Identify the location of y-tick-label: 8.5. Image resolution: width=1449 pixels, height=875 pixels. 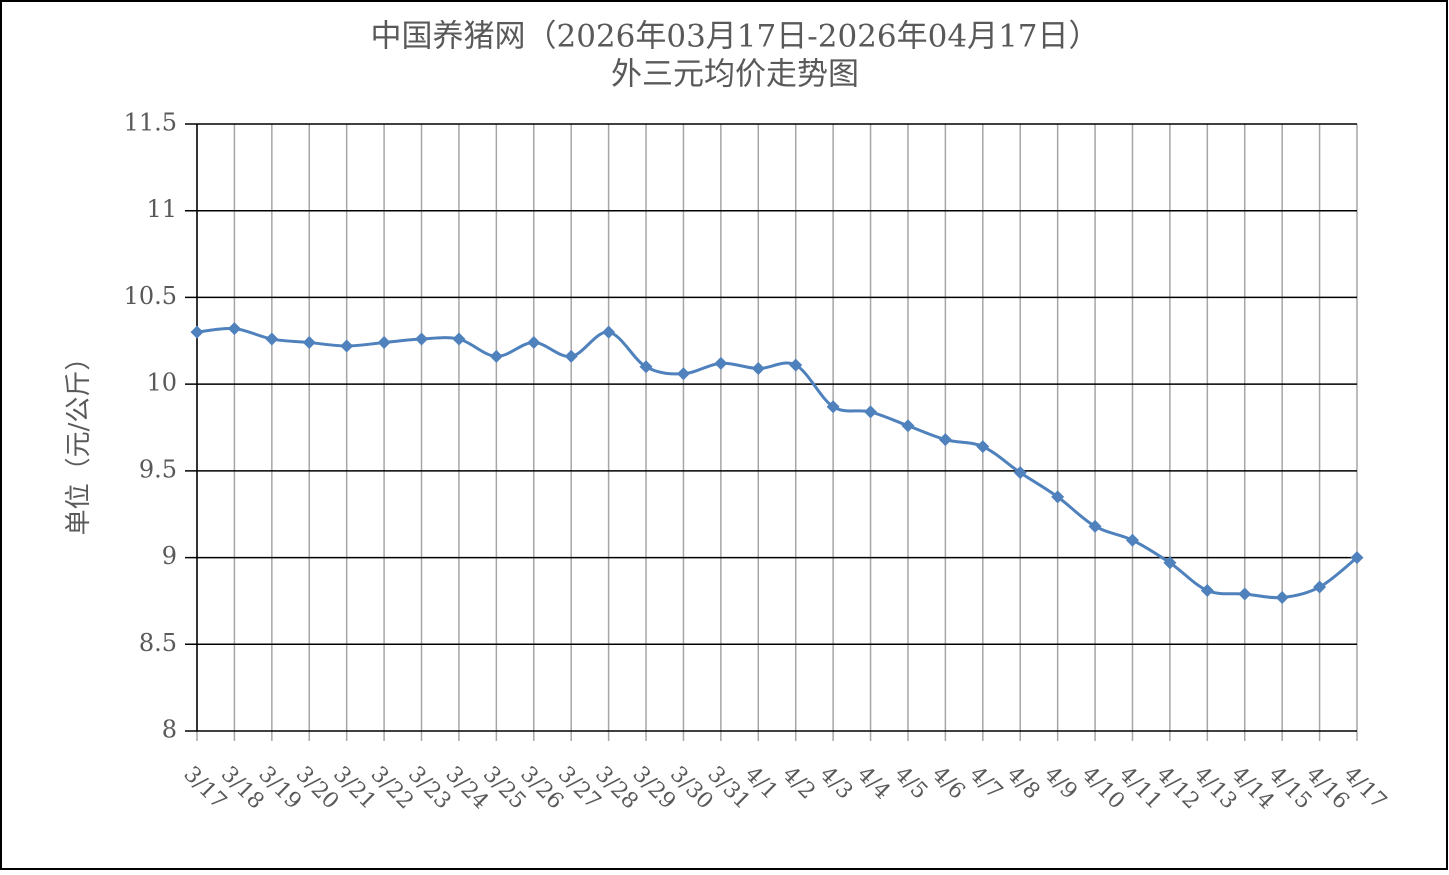
(158, 643).